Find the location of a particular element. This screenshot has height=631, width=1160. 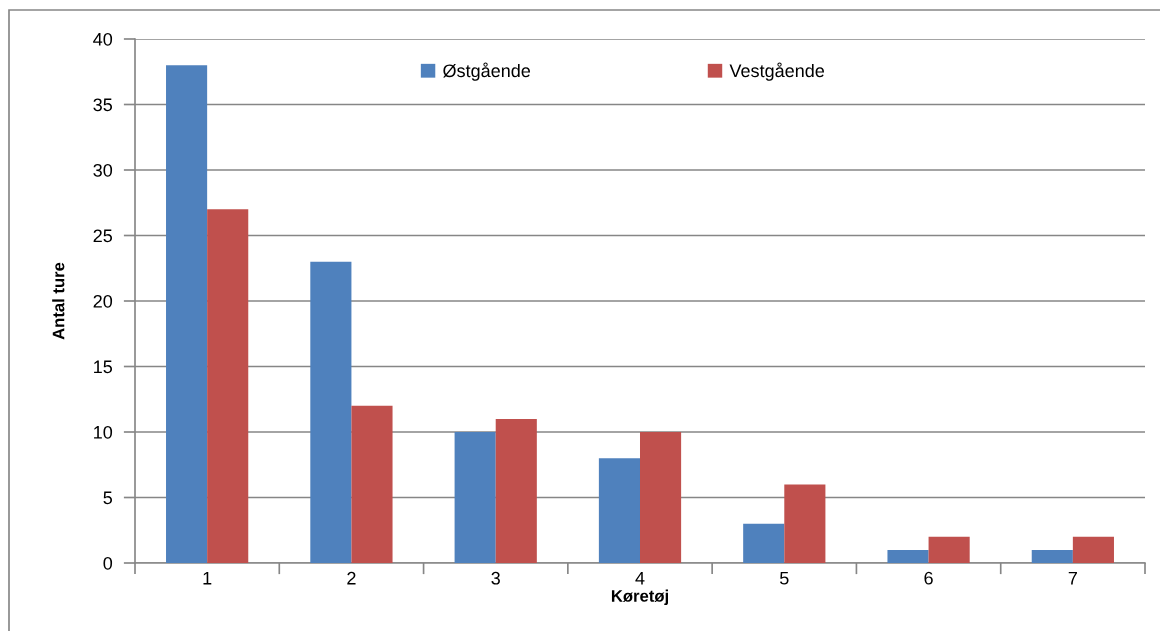

y-tick-label: 5 is located at coordinates (108, 498).